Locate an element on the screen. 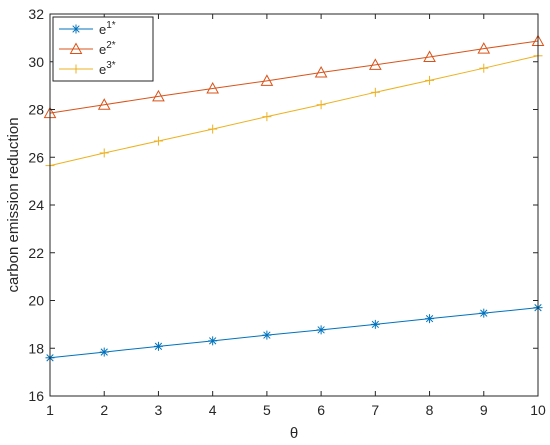 This screenshot has height=445, width=550. legend-entry: e2* is located at coordinates (87, 48).